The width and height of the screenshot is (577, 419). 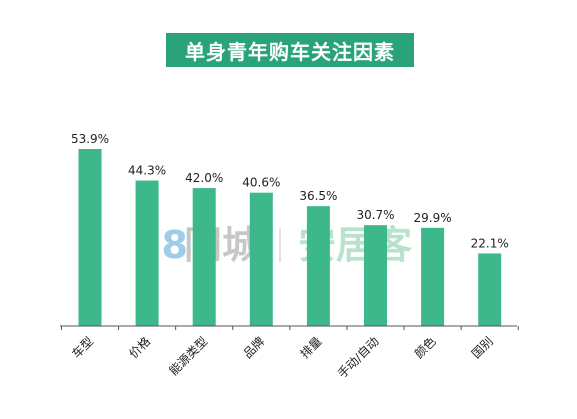 What do you see at coordinates (140, 348) in the screenshot?
I see `category-label-1: 价格` at bounding box center [140, 348].